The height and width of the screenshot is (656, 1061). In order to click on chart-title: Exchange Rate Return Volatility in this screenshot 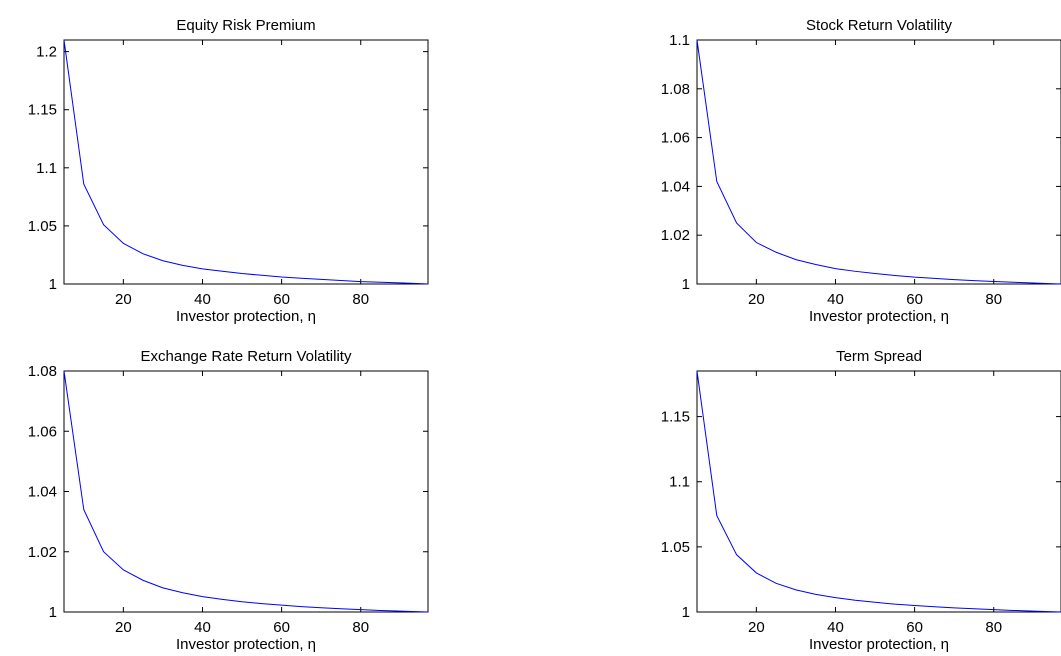, I will do `click(246, 356)`.